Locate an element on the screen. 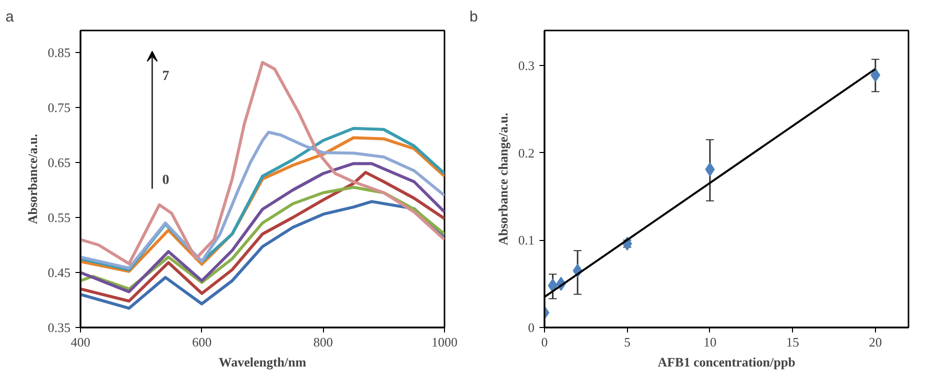 The height and width of the screenshot is (377, 928). y-axis-title: Absorbance change/a.u. is located at coordinates (502, 179).